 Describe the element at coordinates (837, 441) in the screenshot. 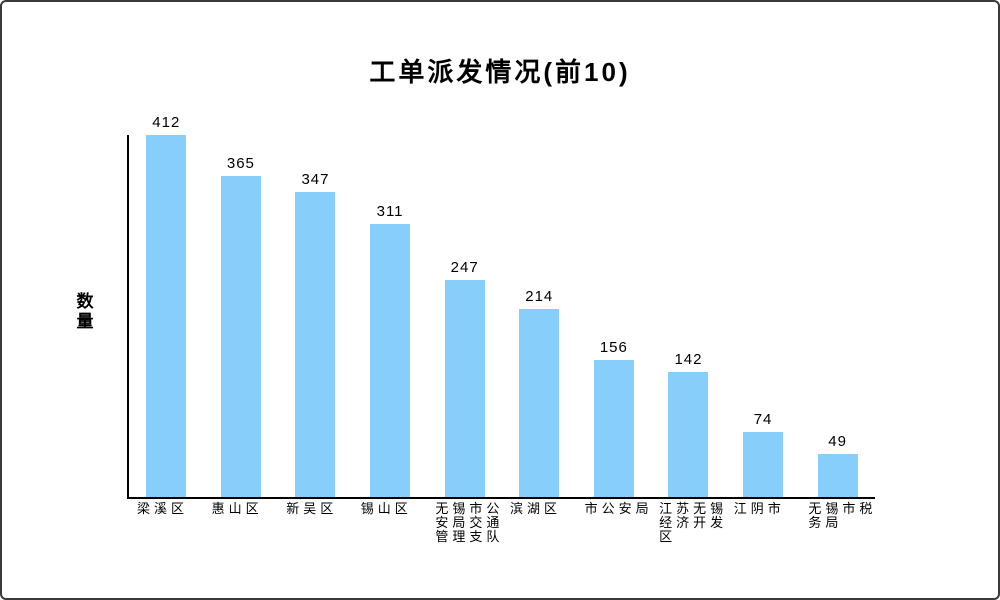

I see `bar-value-label: 49` at that location.